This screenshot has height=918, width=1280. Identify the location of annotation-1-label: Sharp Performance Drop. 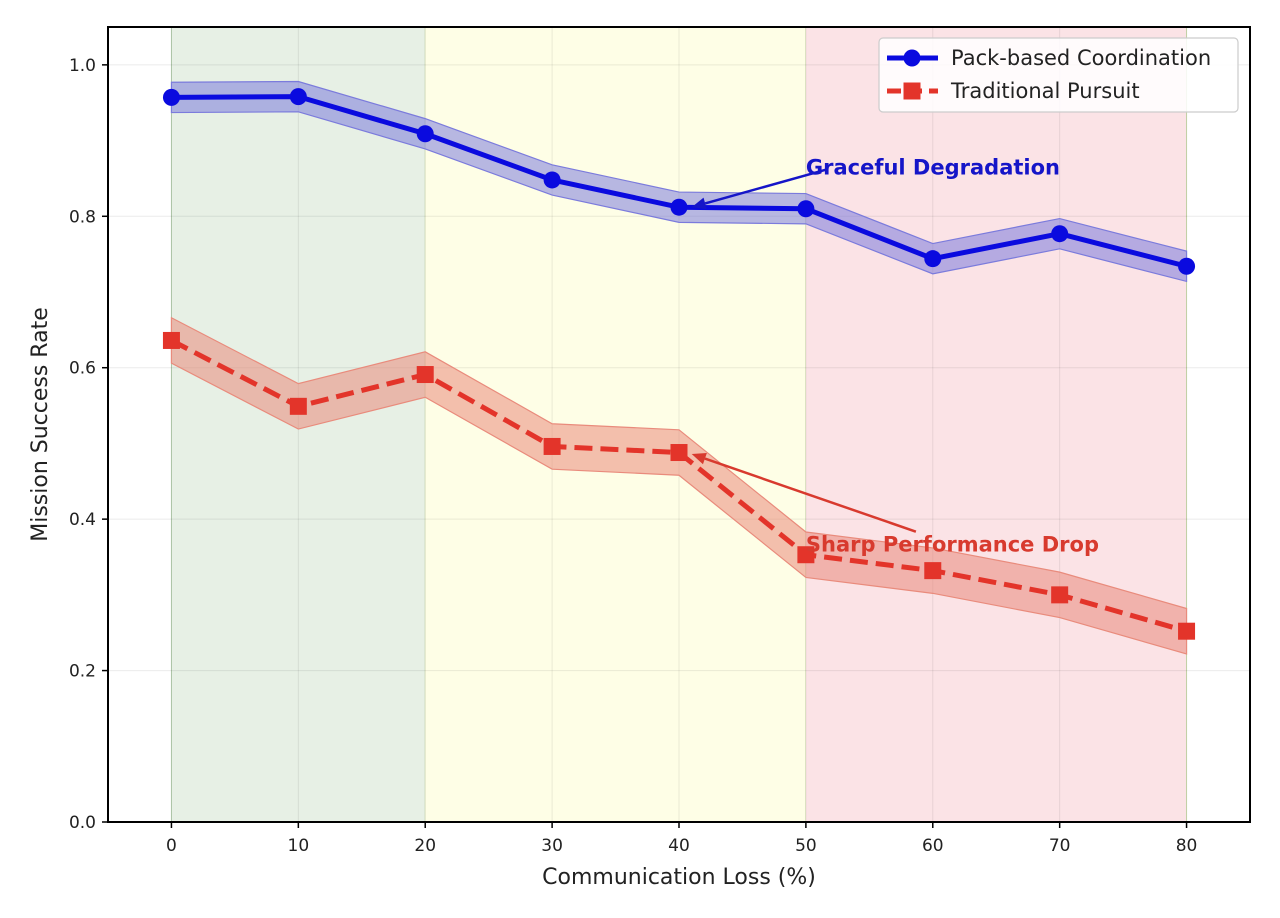
(952, 545).